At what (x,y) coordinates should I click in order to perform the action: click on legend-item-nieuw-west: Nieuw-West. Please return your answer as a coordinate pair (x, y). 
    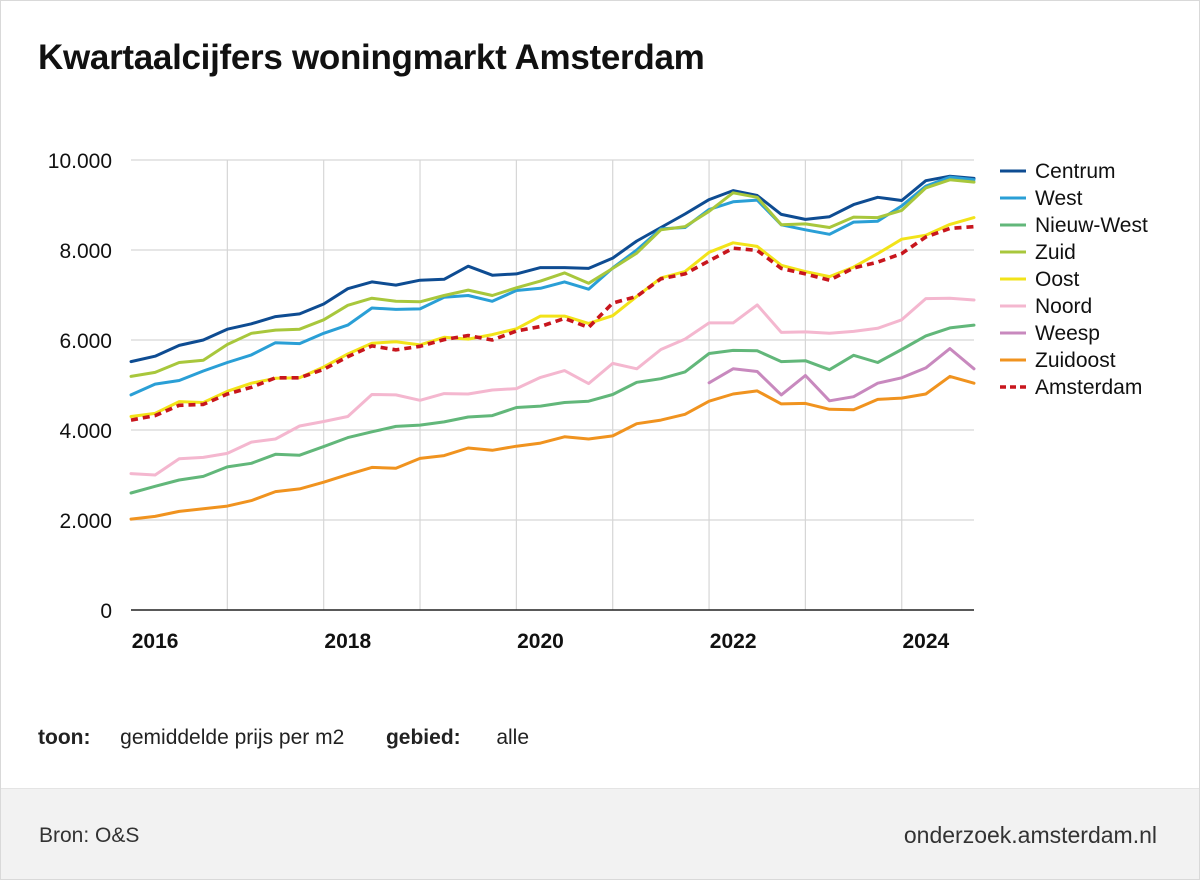
    Looking at the image, I should click on (1074, 225).